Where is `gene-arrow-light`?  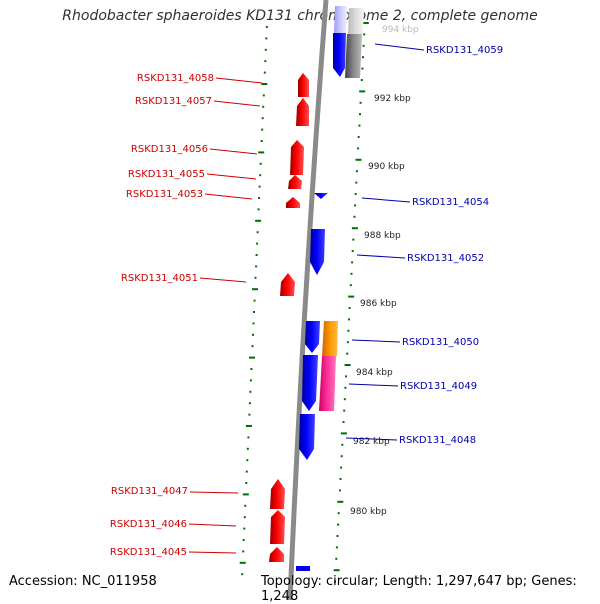 gene-arrow-light is located at coordinates (340, 19).